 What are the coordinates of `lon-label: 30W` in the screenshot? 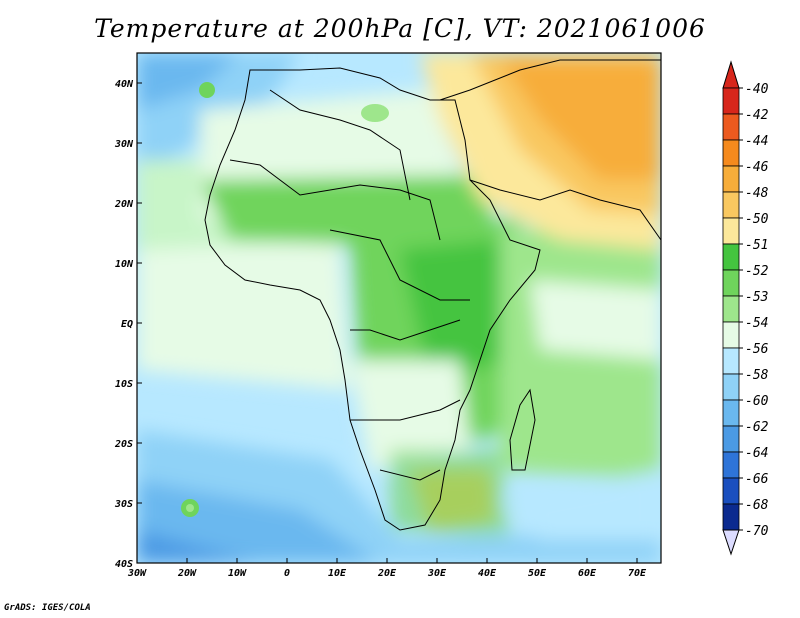 It's located at (137, 573).